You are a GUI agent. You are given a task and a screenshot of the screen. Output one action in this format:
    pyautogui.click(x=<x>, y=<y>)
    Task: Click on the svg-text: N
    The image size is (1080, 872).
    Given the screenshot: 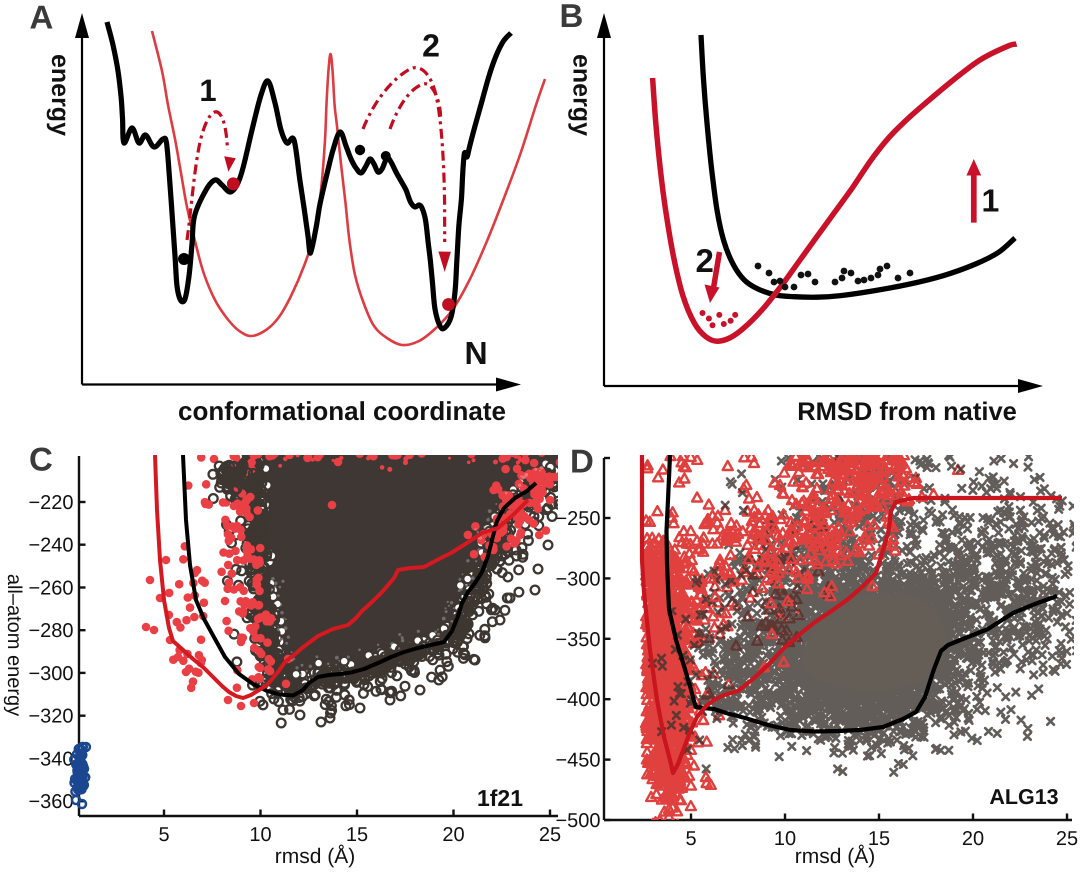 What is the action you would take?
    pyautogui.click(x=475, y=353)
    